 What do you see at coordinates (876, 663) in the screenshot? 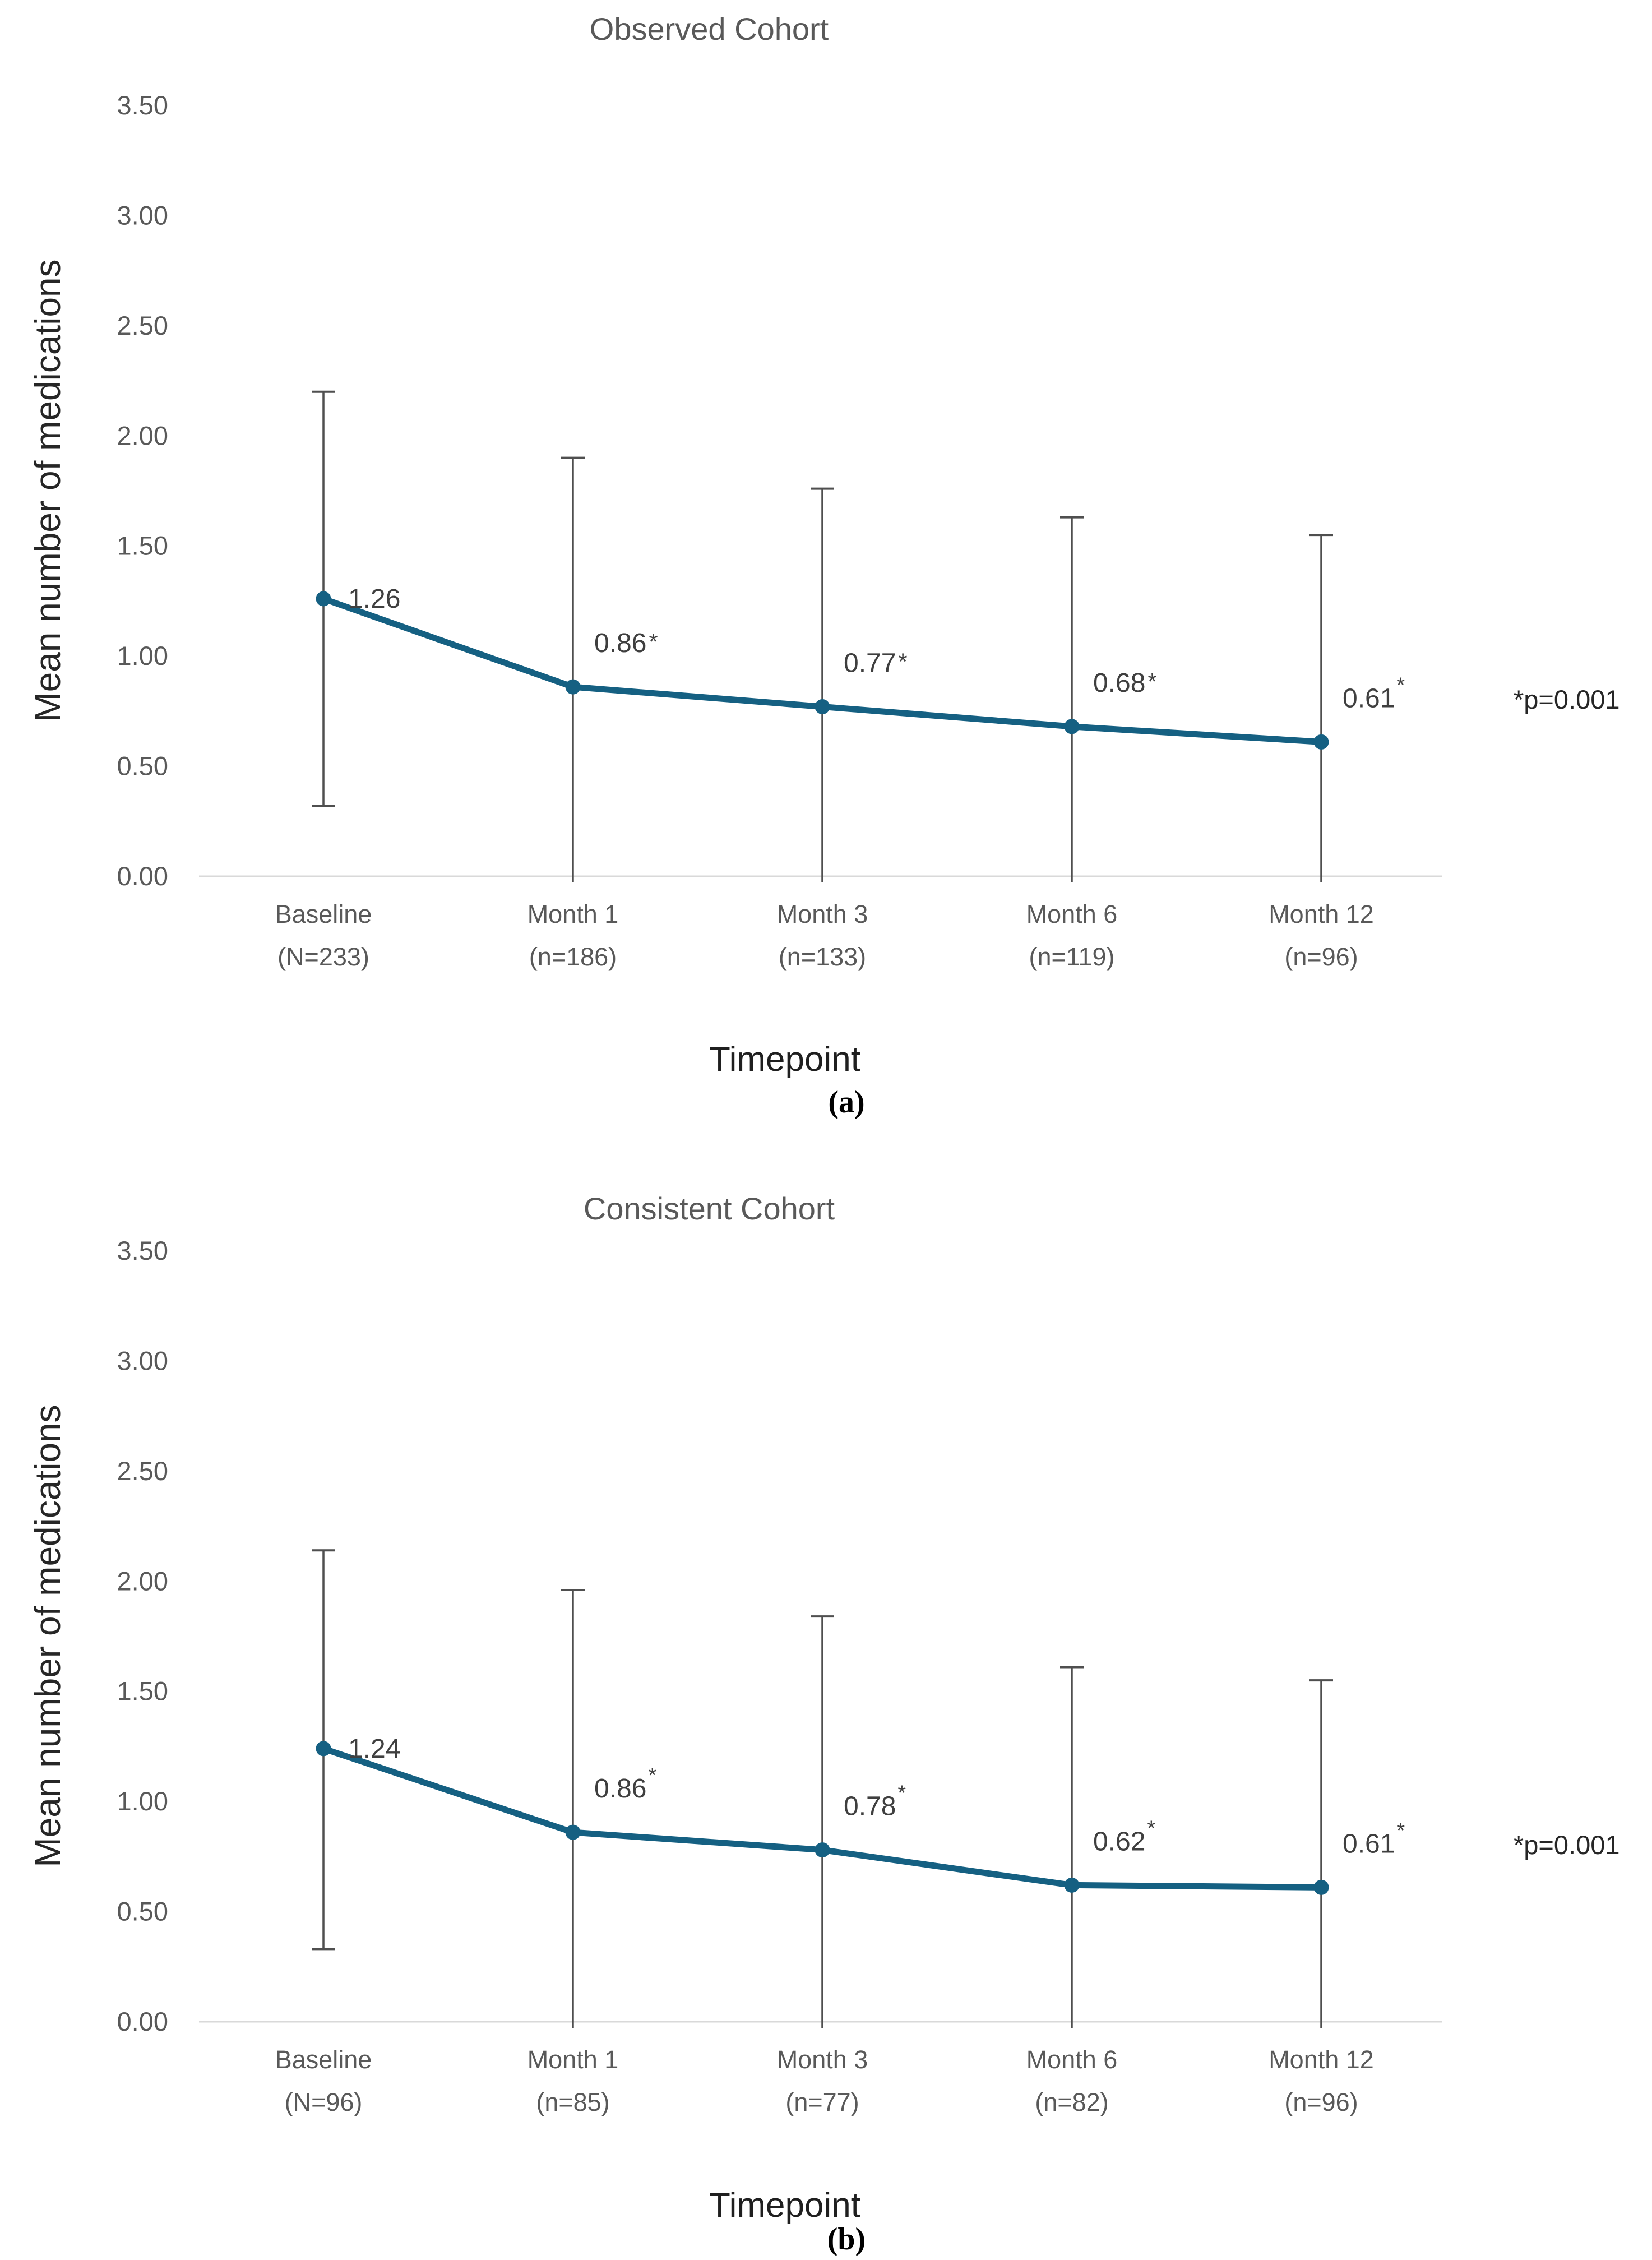
I see `data-point-label: 0.77*` at bounding box center [876, 663].